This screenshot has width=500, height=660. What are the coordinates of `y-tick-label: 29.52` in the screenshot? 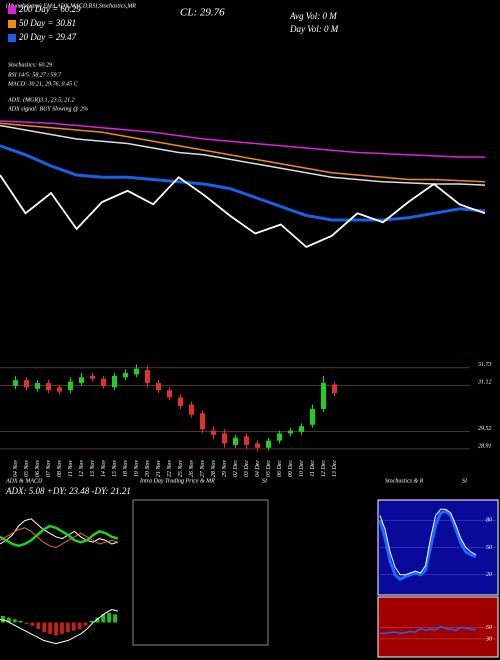 It's located at (485, 429).